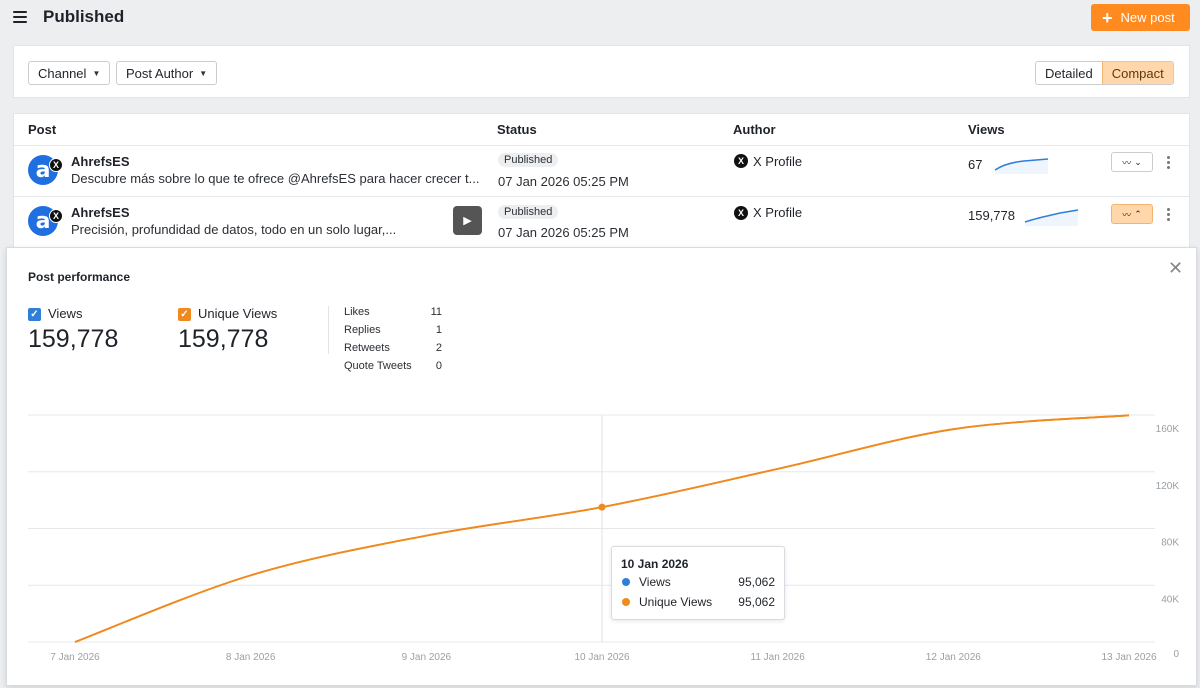  Describe the element at coordinates (84, 16) in the screenshot. I see `page-title: Published` at that location.